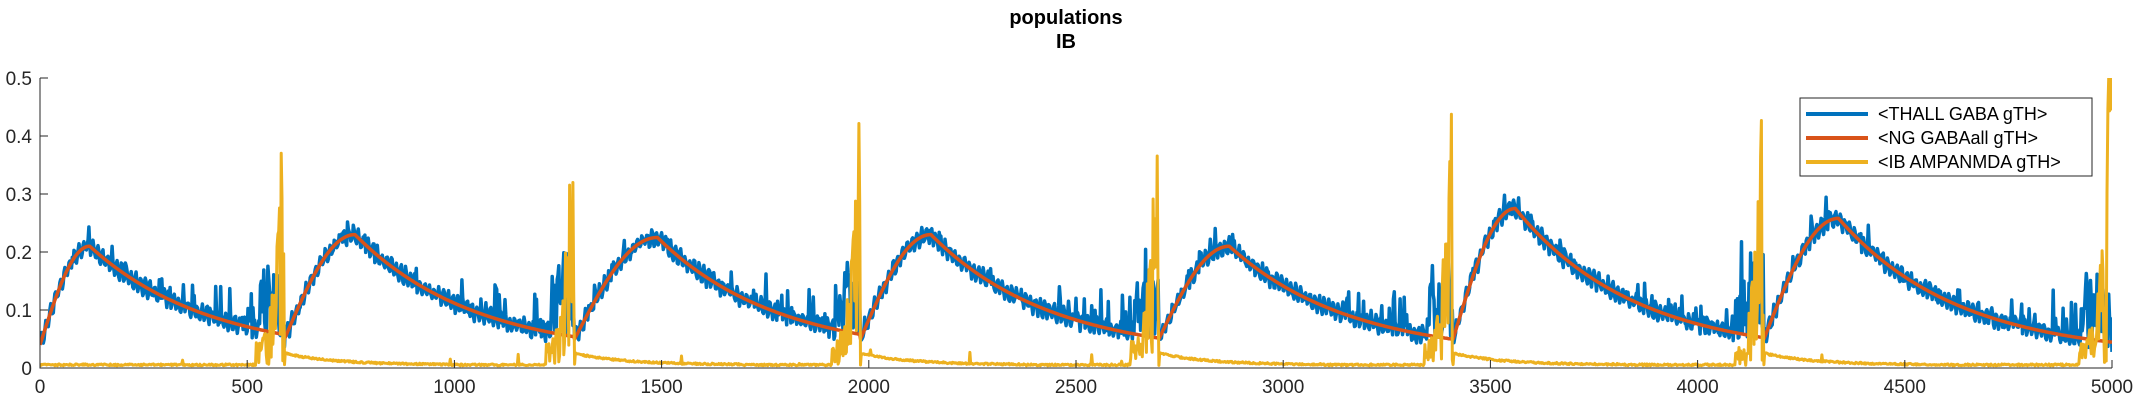 The image size is (2133, 400). Describe the element at coordinates (19, 311) in the screenshot. I see `y-tick-label: 0.1` at that location.